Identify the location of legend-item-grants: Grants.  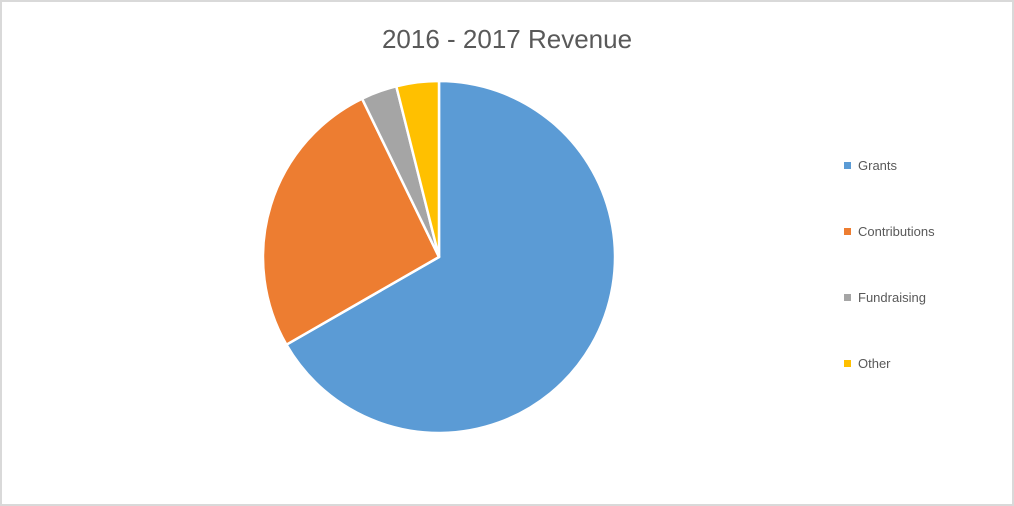
(889, 165).